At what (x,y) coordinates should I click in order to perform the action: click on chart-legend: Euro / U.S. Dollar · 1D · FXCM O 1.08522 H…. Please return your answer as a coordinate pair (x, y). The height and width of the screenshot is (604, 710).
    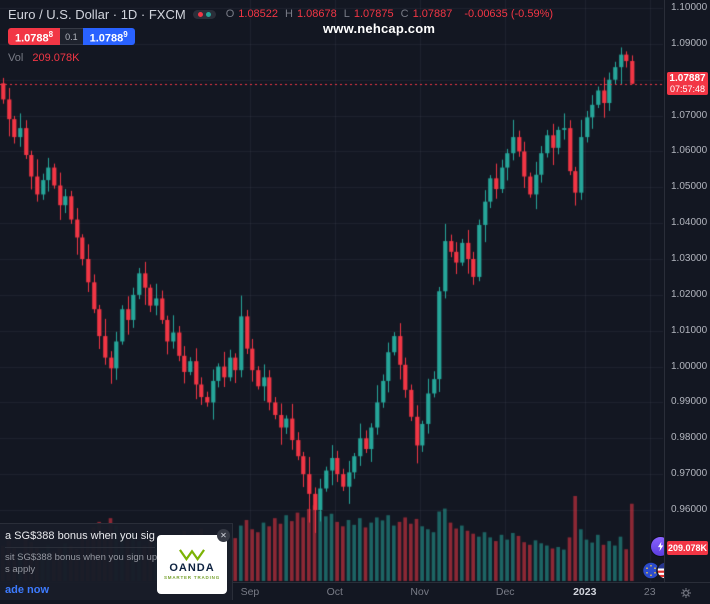
    Looking at the image, I should click on (280, 35).